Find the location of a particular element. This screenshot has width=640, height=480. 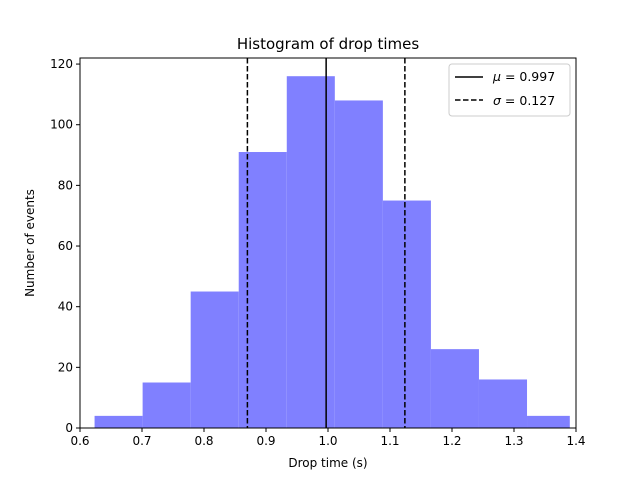

x-tick-label: 0.9 is located at coordinates (265, 441).